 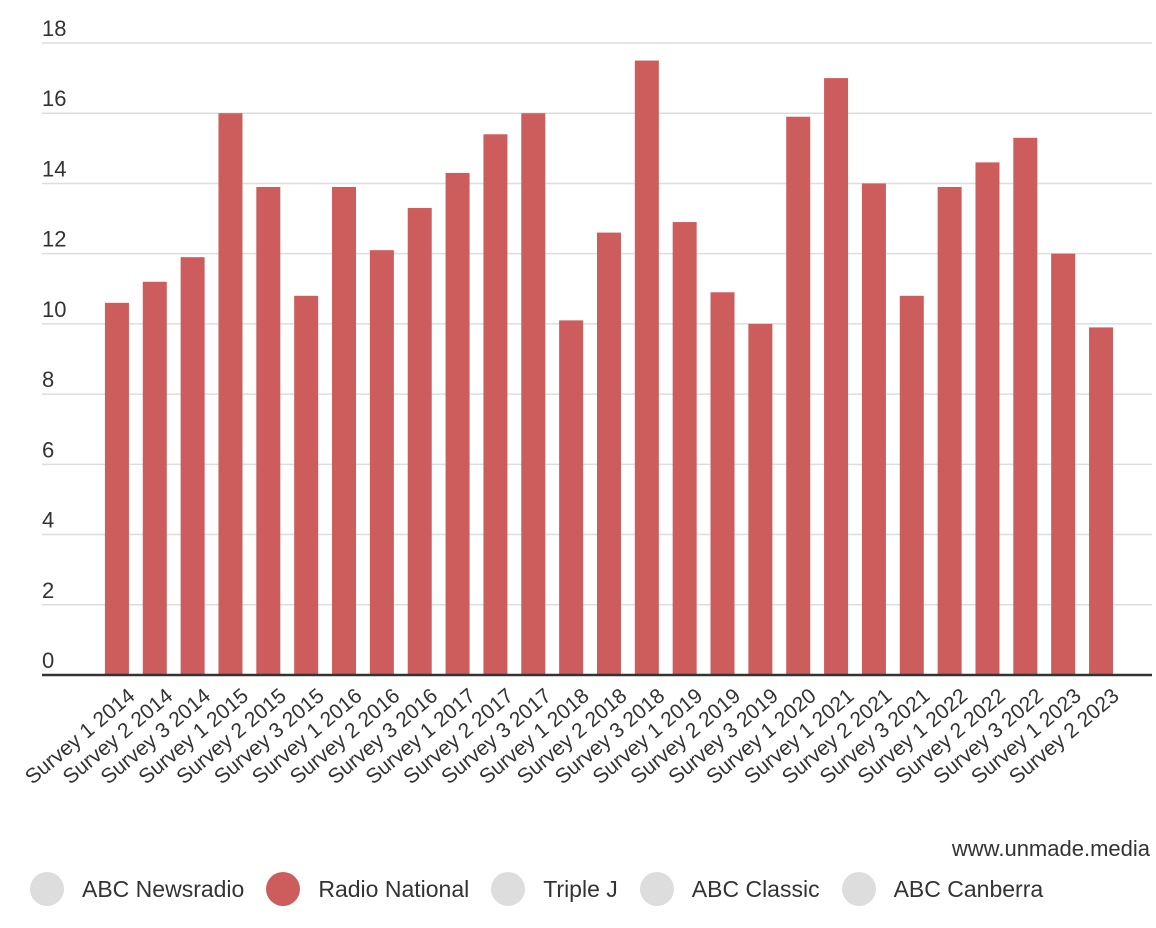 I want to click on y-tick-label: 4, so click(x=48, y=520).